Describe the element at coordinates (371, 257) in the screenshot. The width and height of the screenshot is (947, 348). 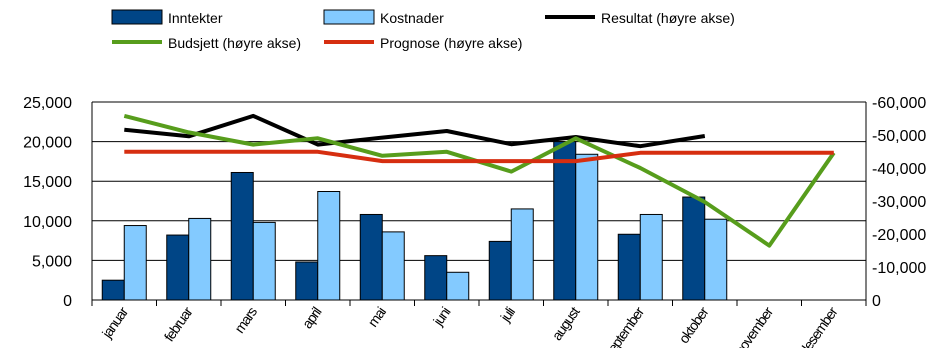
I see `bar-inntekter-mai` at that location.